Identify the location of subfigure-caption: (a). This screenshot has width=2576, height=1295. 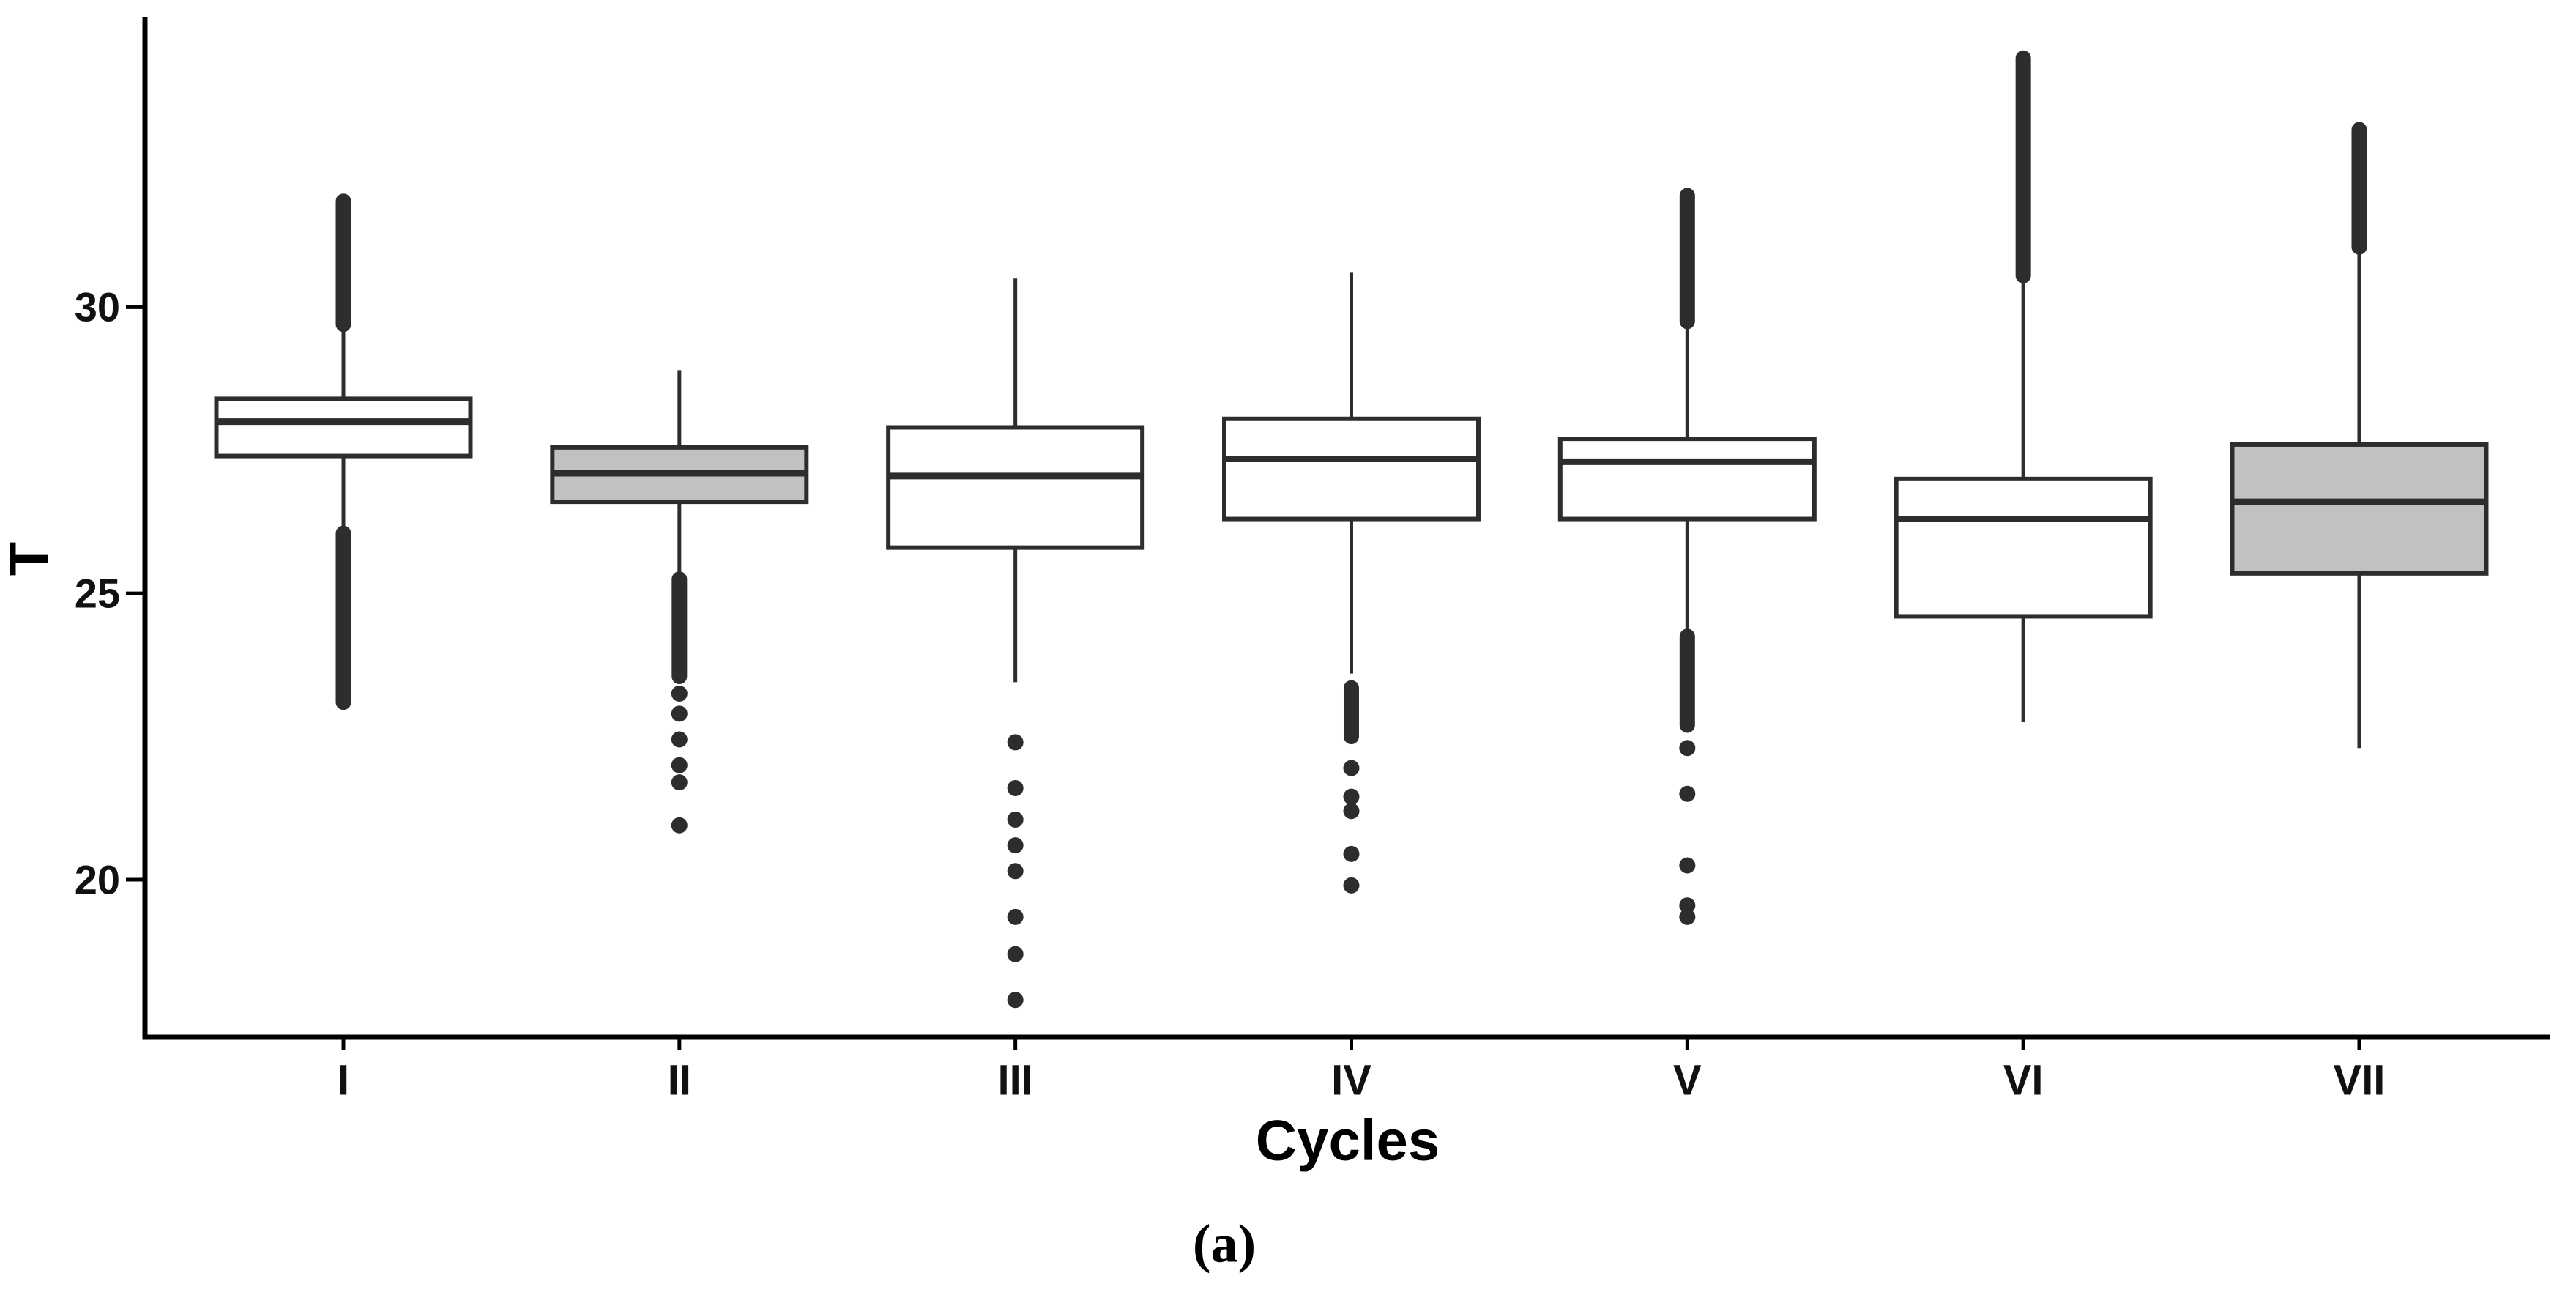
(1224, 1244).